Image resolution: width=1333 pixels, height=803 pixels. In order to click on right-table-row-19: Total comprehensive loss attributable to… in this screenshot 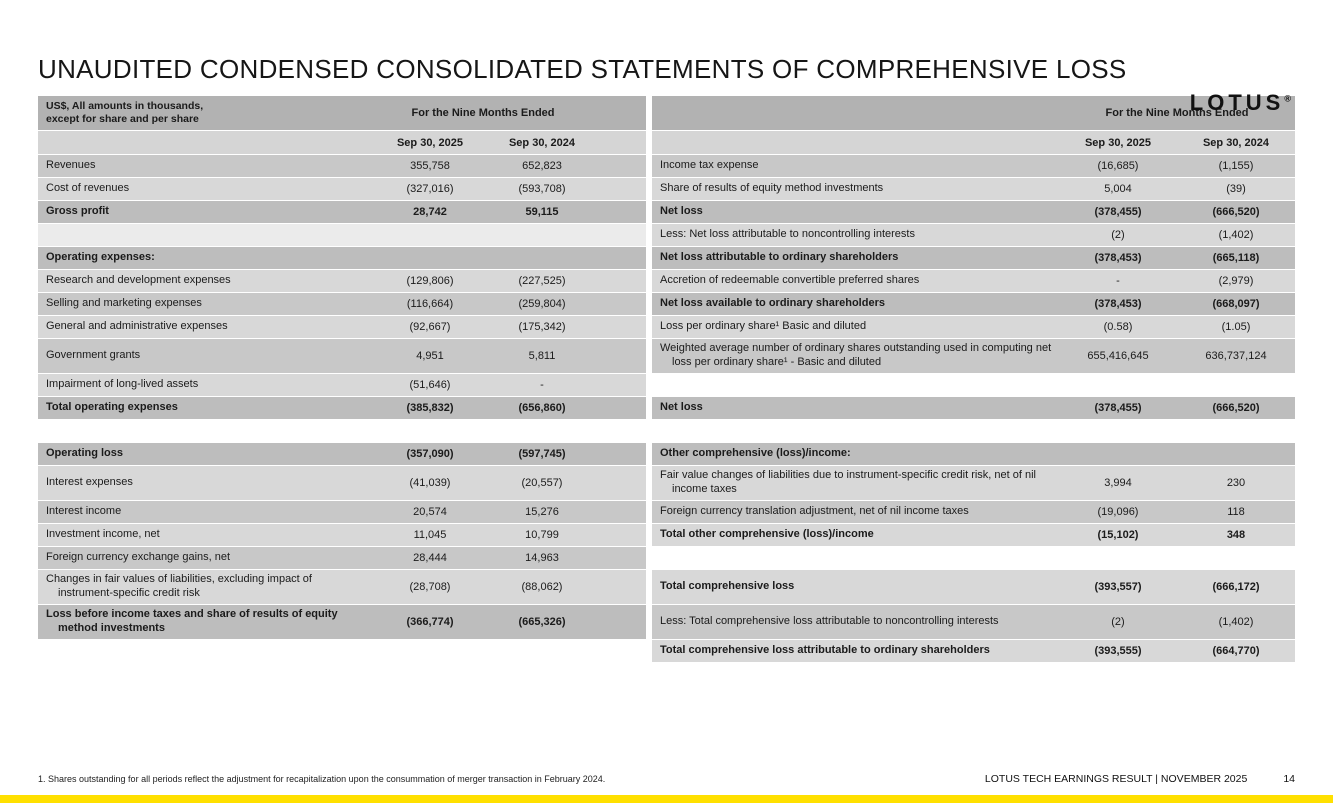, I will do `click(973, 651)`.